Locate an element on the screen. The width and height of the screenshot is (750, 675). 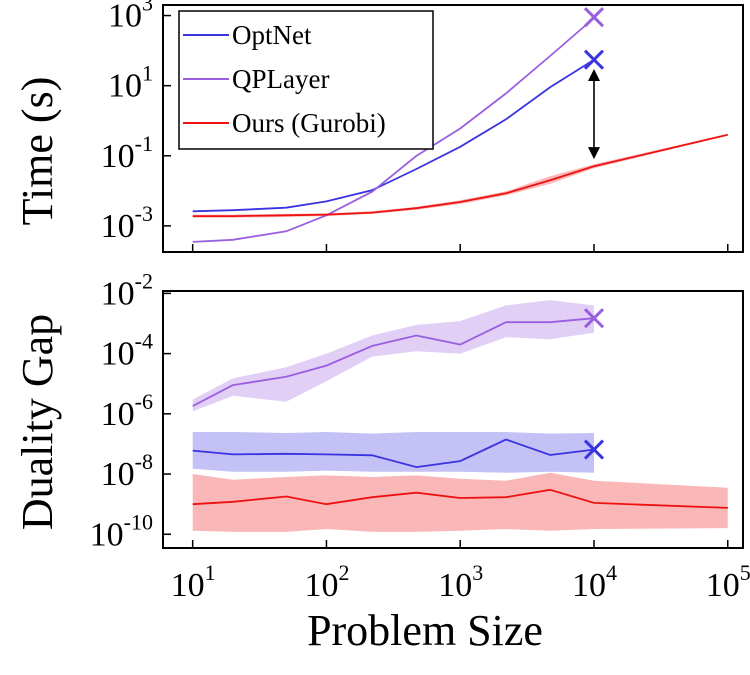
legend-label-ours-gurobi: Ours (Gurobi) is located at coordinates (309, 123).